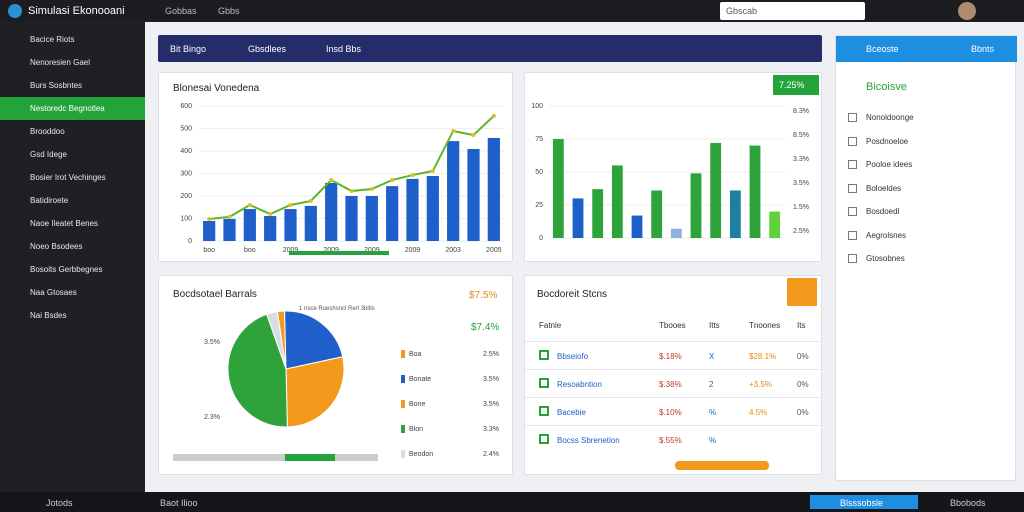  Describe the element at coordinates (339, 253) in the screenshot. I see `scrollbar` at that location.